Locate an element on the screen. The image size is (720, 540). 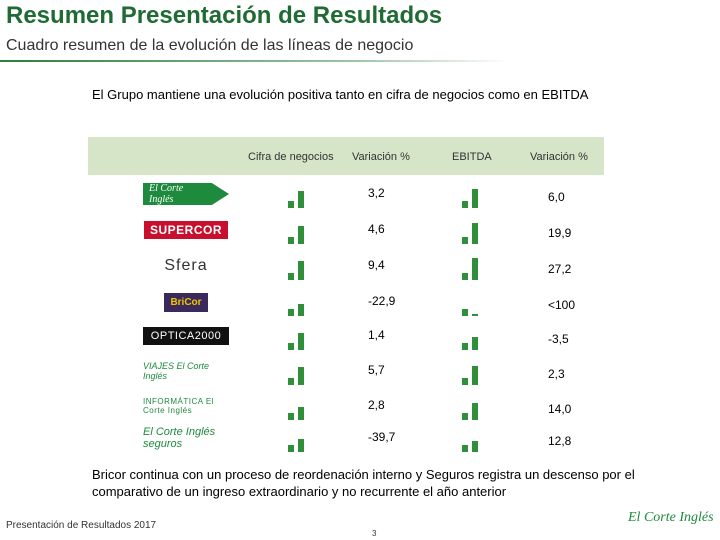
logo-label: VIAJES El Corte Inglés is located at coordinates (176, 371).